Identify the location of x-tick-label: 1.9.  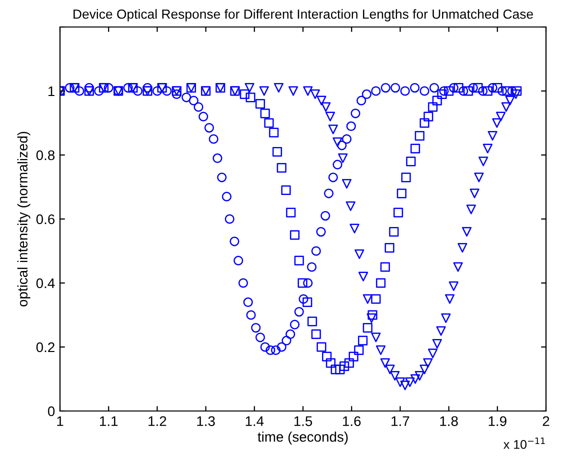
(497, 421).